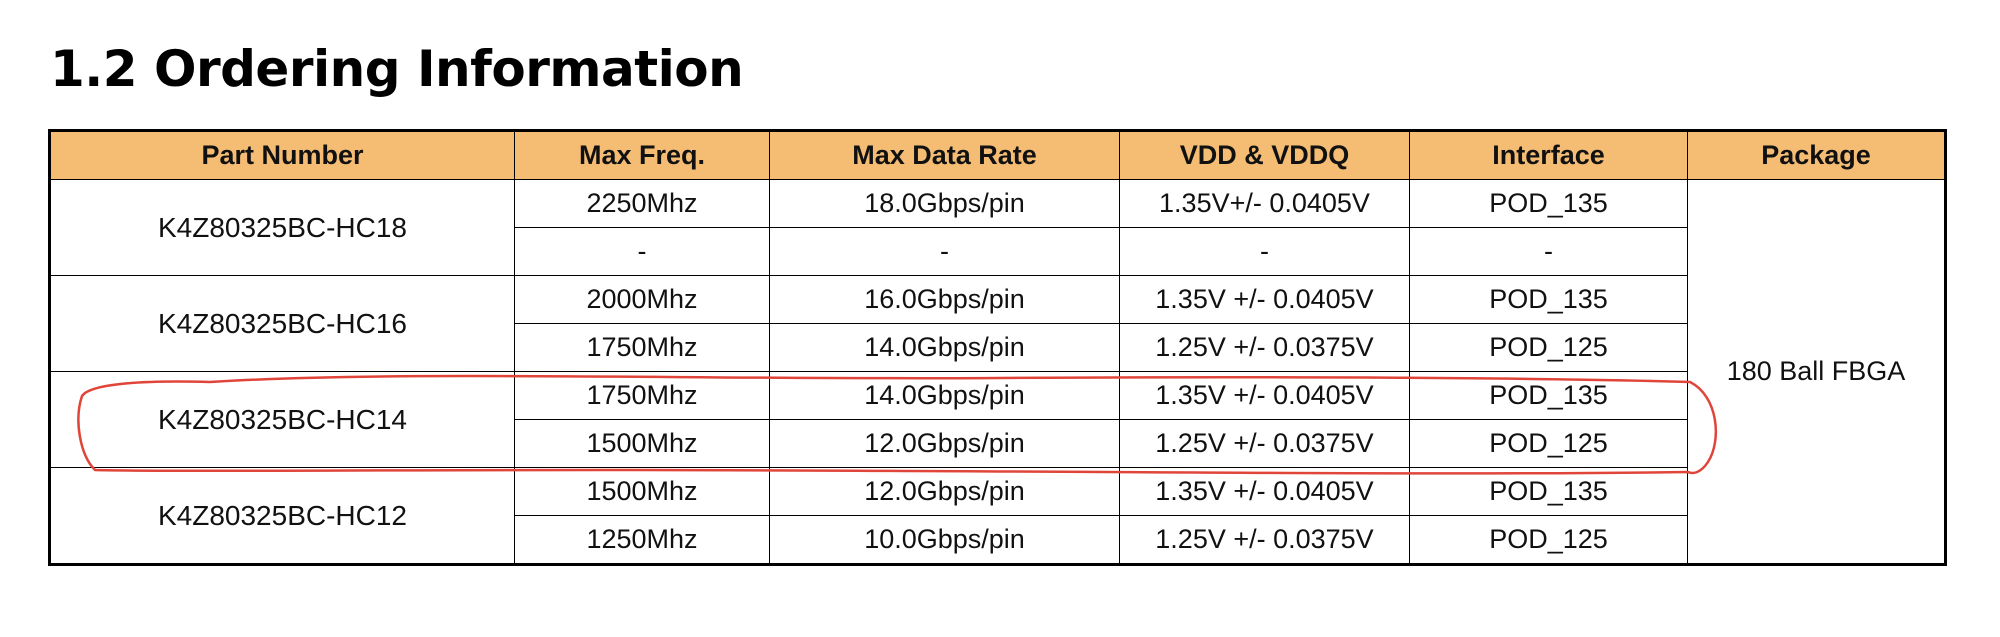 The image size is (2000, 637). I want to click on max-freq-cell: 1250Mhz, so click(642, 540).